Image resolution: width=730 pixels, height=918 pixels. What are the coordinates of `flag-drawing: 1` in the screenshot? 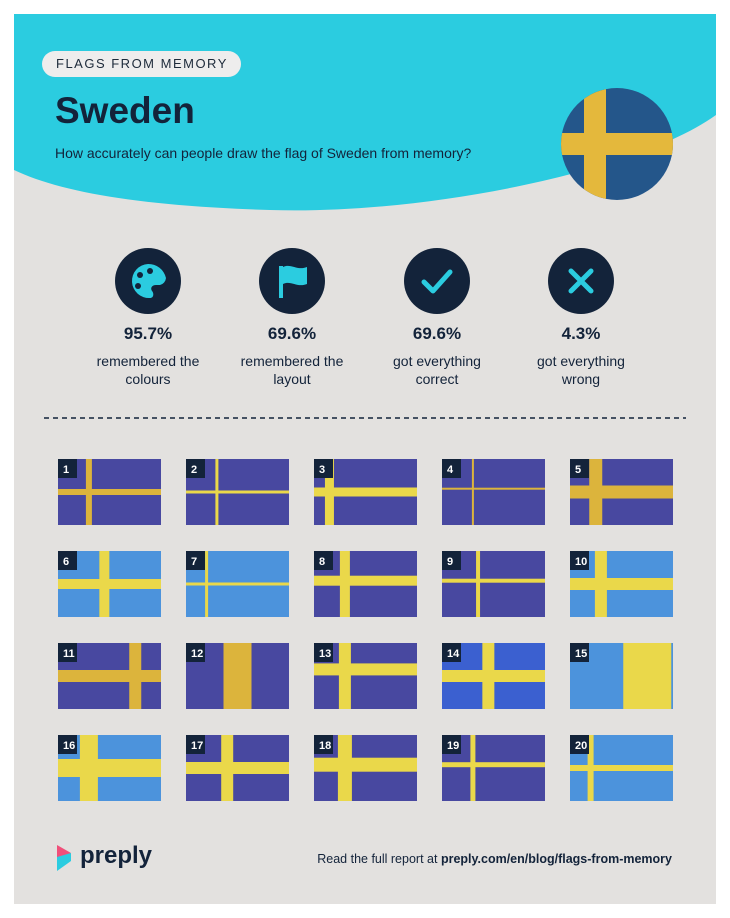 It's located at (109, 492).